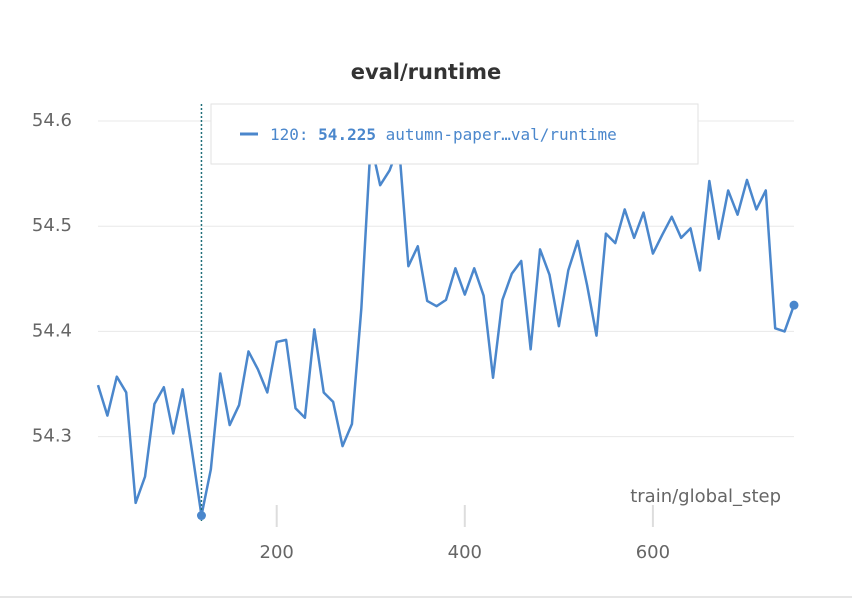  Describe the element at coordinates (277, 552) in the screenshot. I see `x-tick-label: 200` at that location.